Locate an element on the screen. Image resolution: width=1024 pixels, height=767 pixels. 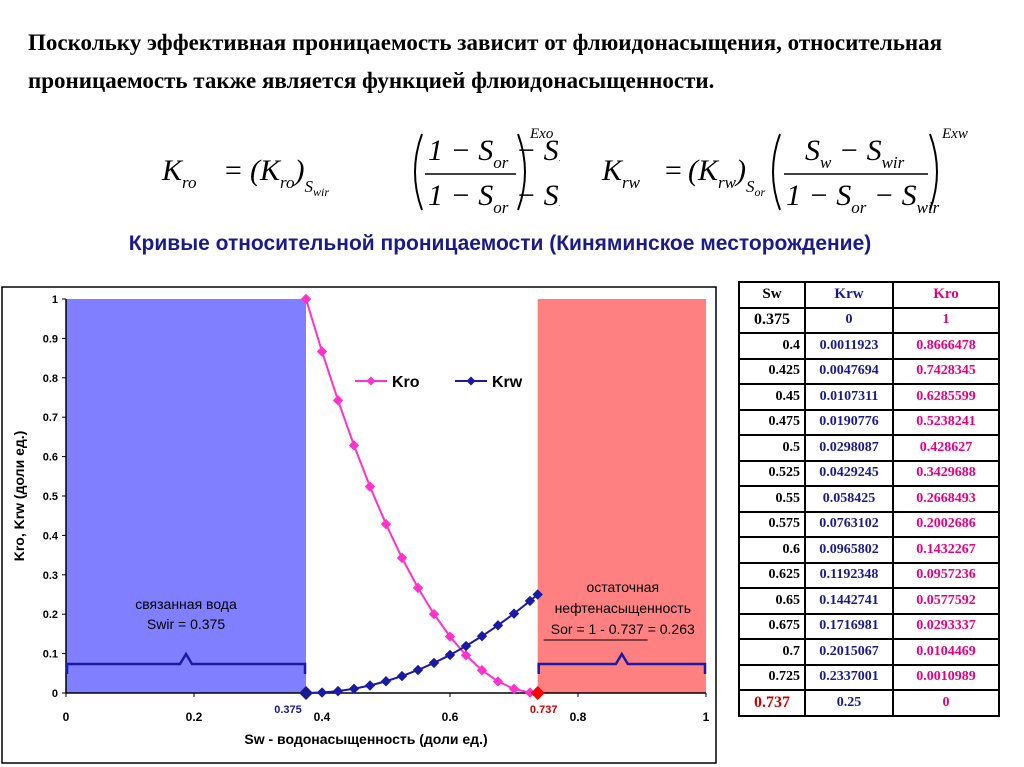
cell-kro: 0.6285599 is located at coordinates (946, 397).